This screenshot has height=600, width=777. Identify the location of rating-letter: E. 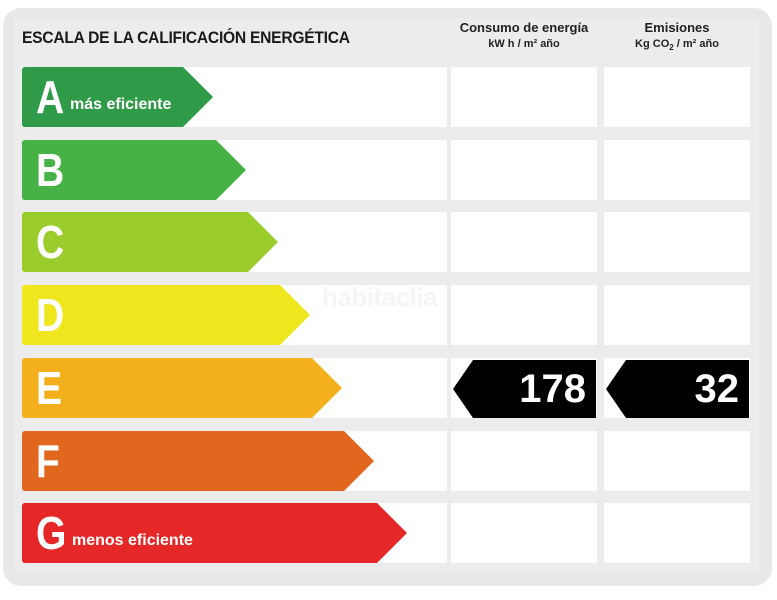
(49, 388).